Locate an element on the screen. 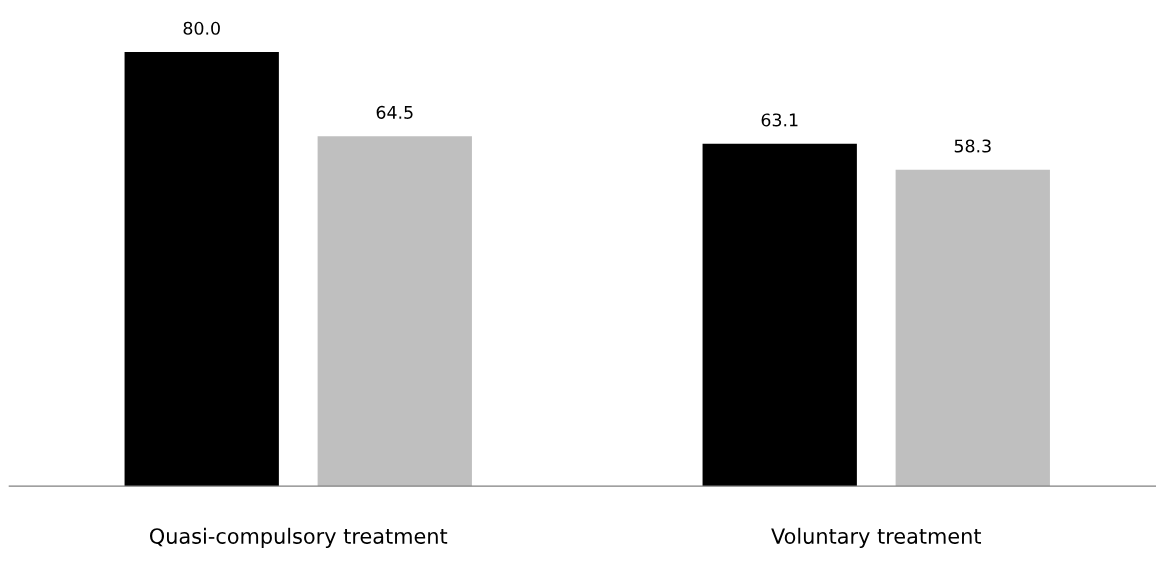  data-label: 58.3 is located at coordinates (972, 146).